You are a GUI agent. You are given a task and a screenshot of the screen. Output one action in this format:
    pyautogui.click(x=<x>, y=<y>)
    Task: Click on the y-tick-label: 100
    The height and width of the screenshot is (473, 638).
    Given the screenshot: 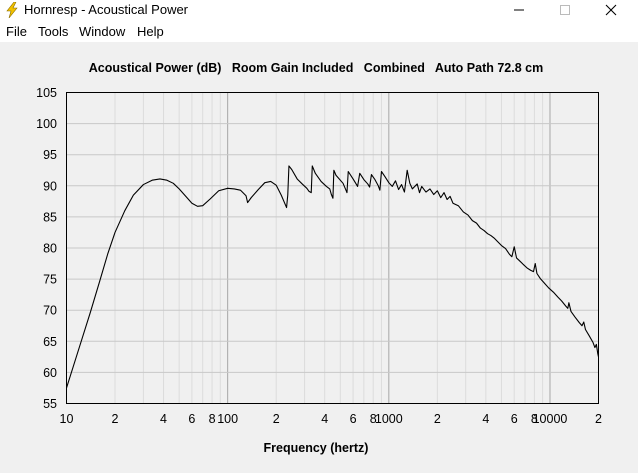 What is the action you would take?
    pyautogui.click(x=46, y=124)
    